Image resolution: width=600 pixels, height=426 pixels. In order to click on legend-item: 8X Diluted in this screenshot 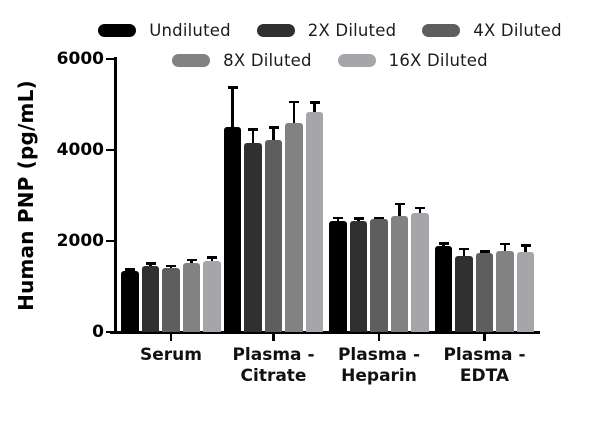, I will do `click(241, 60)`.